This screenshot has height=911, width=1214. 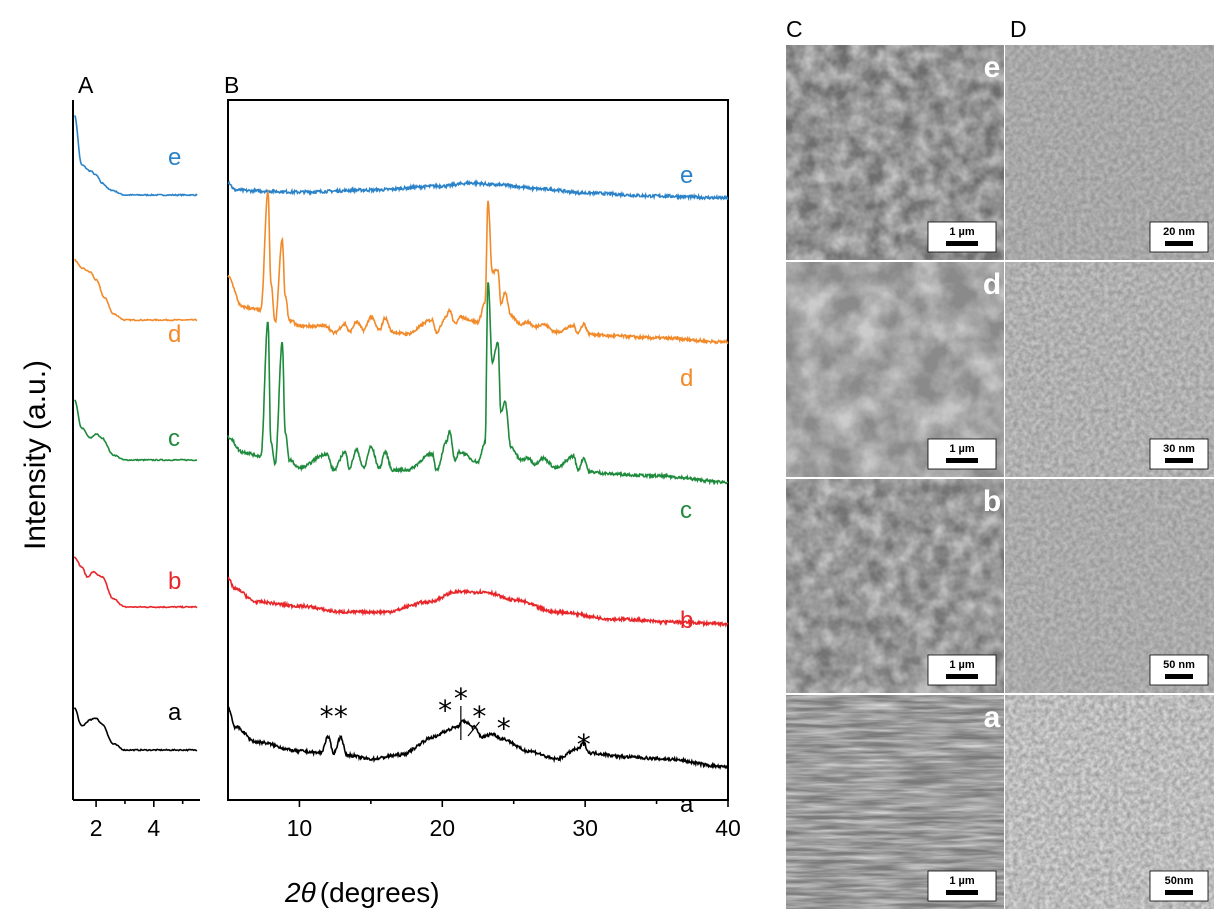 I want to click on x-tick-label-2: 2, so click(x=96, y=828).